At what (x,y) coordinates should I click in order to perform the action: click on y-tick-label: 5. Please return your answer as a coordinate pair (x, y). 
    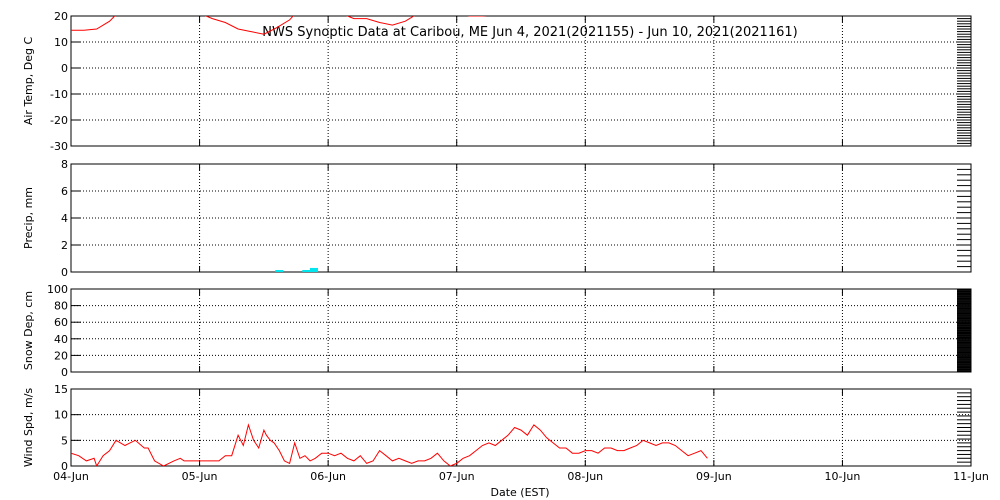
    Looking at the image, I should click on (64, 440).